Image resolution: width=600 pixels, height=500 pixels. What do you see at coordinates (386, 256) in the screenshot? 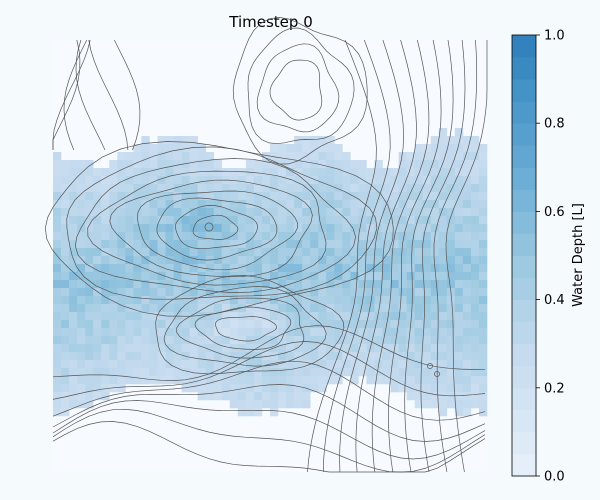
I see `contour-line` at bounding box center [386, 256].